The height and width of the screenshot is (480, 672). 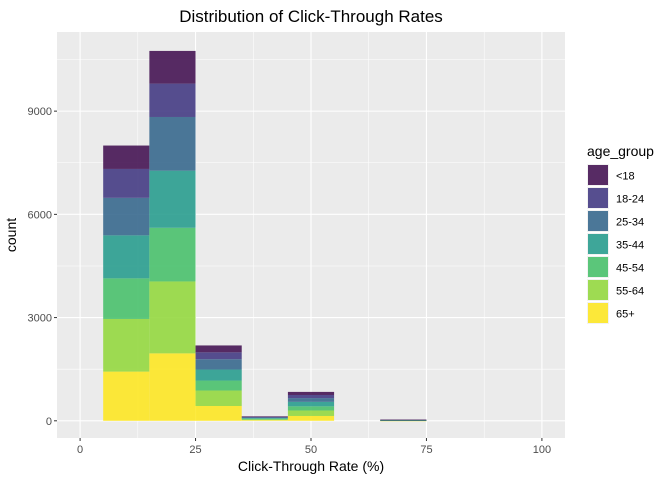 What do you see at coordinates (620, 151) in the screenshot?
I see `legend-title: age_group` at bounding box center [620, 151].